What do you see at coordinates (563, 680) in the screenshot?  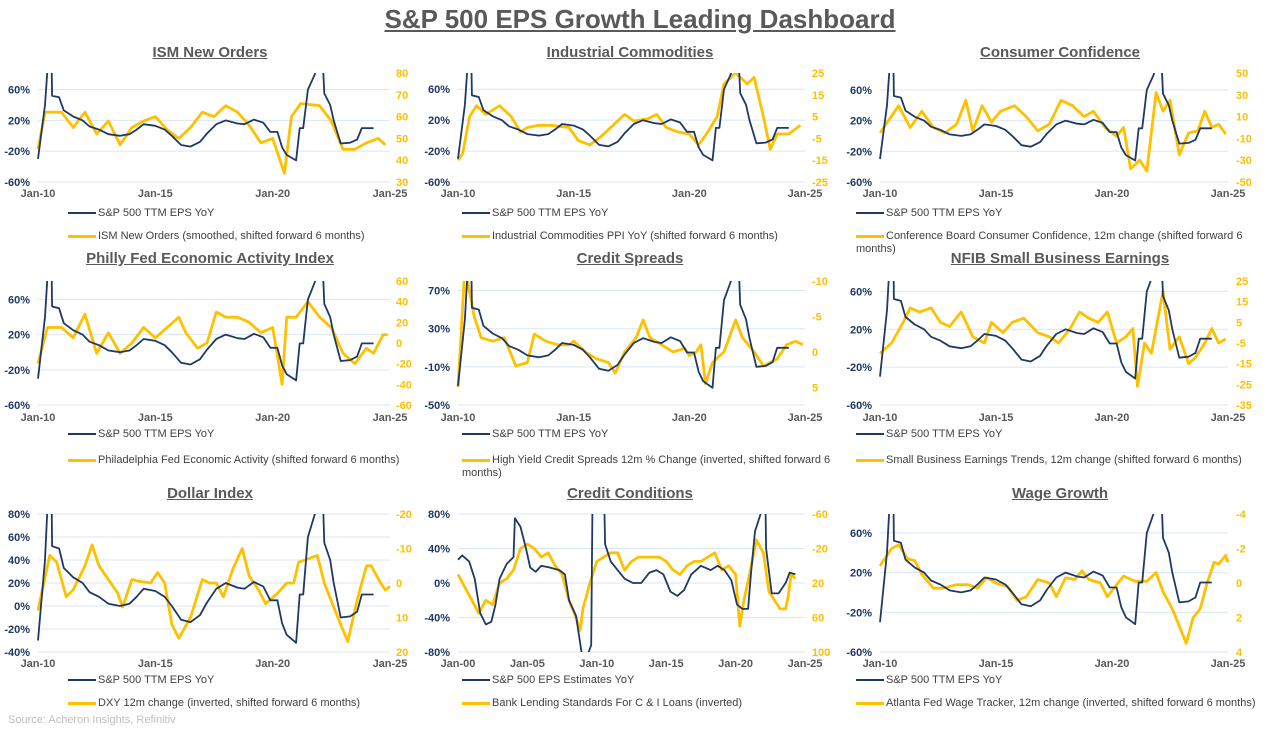 I see `legend-label: S&P 500 EPS Estimates YoY` at bounding box center [563, 680].